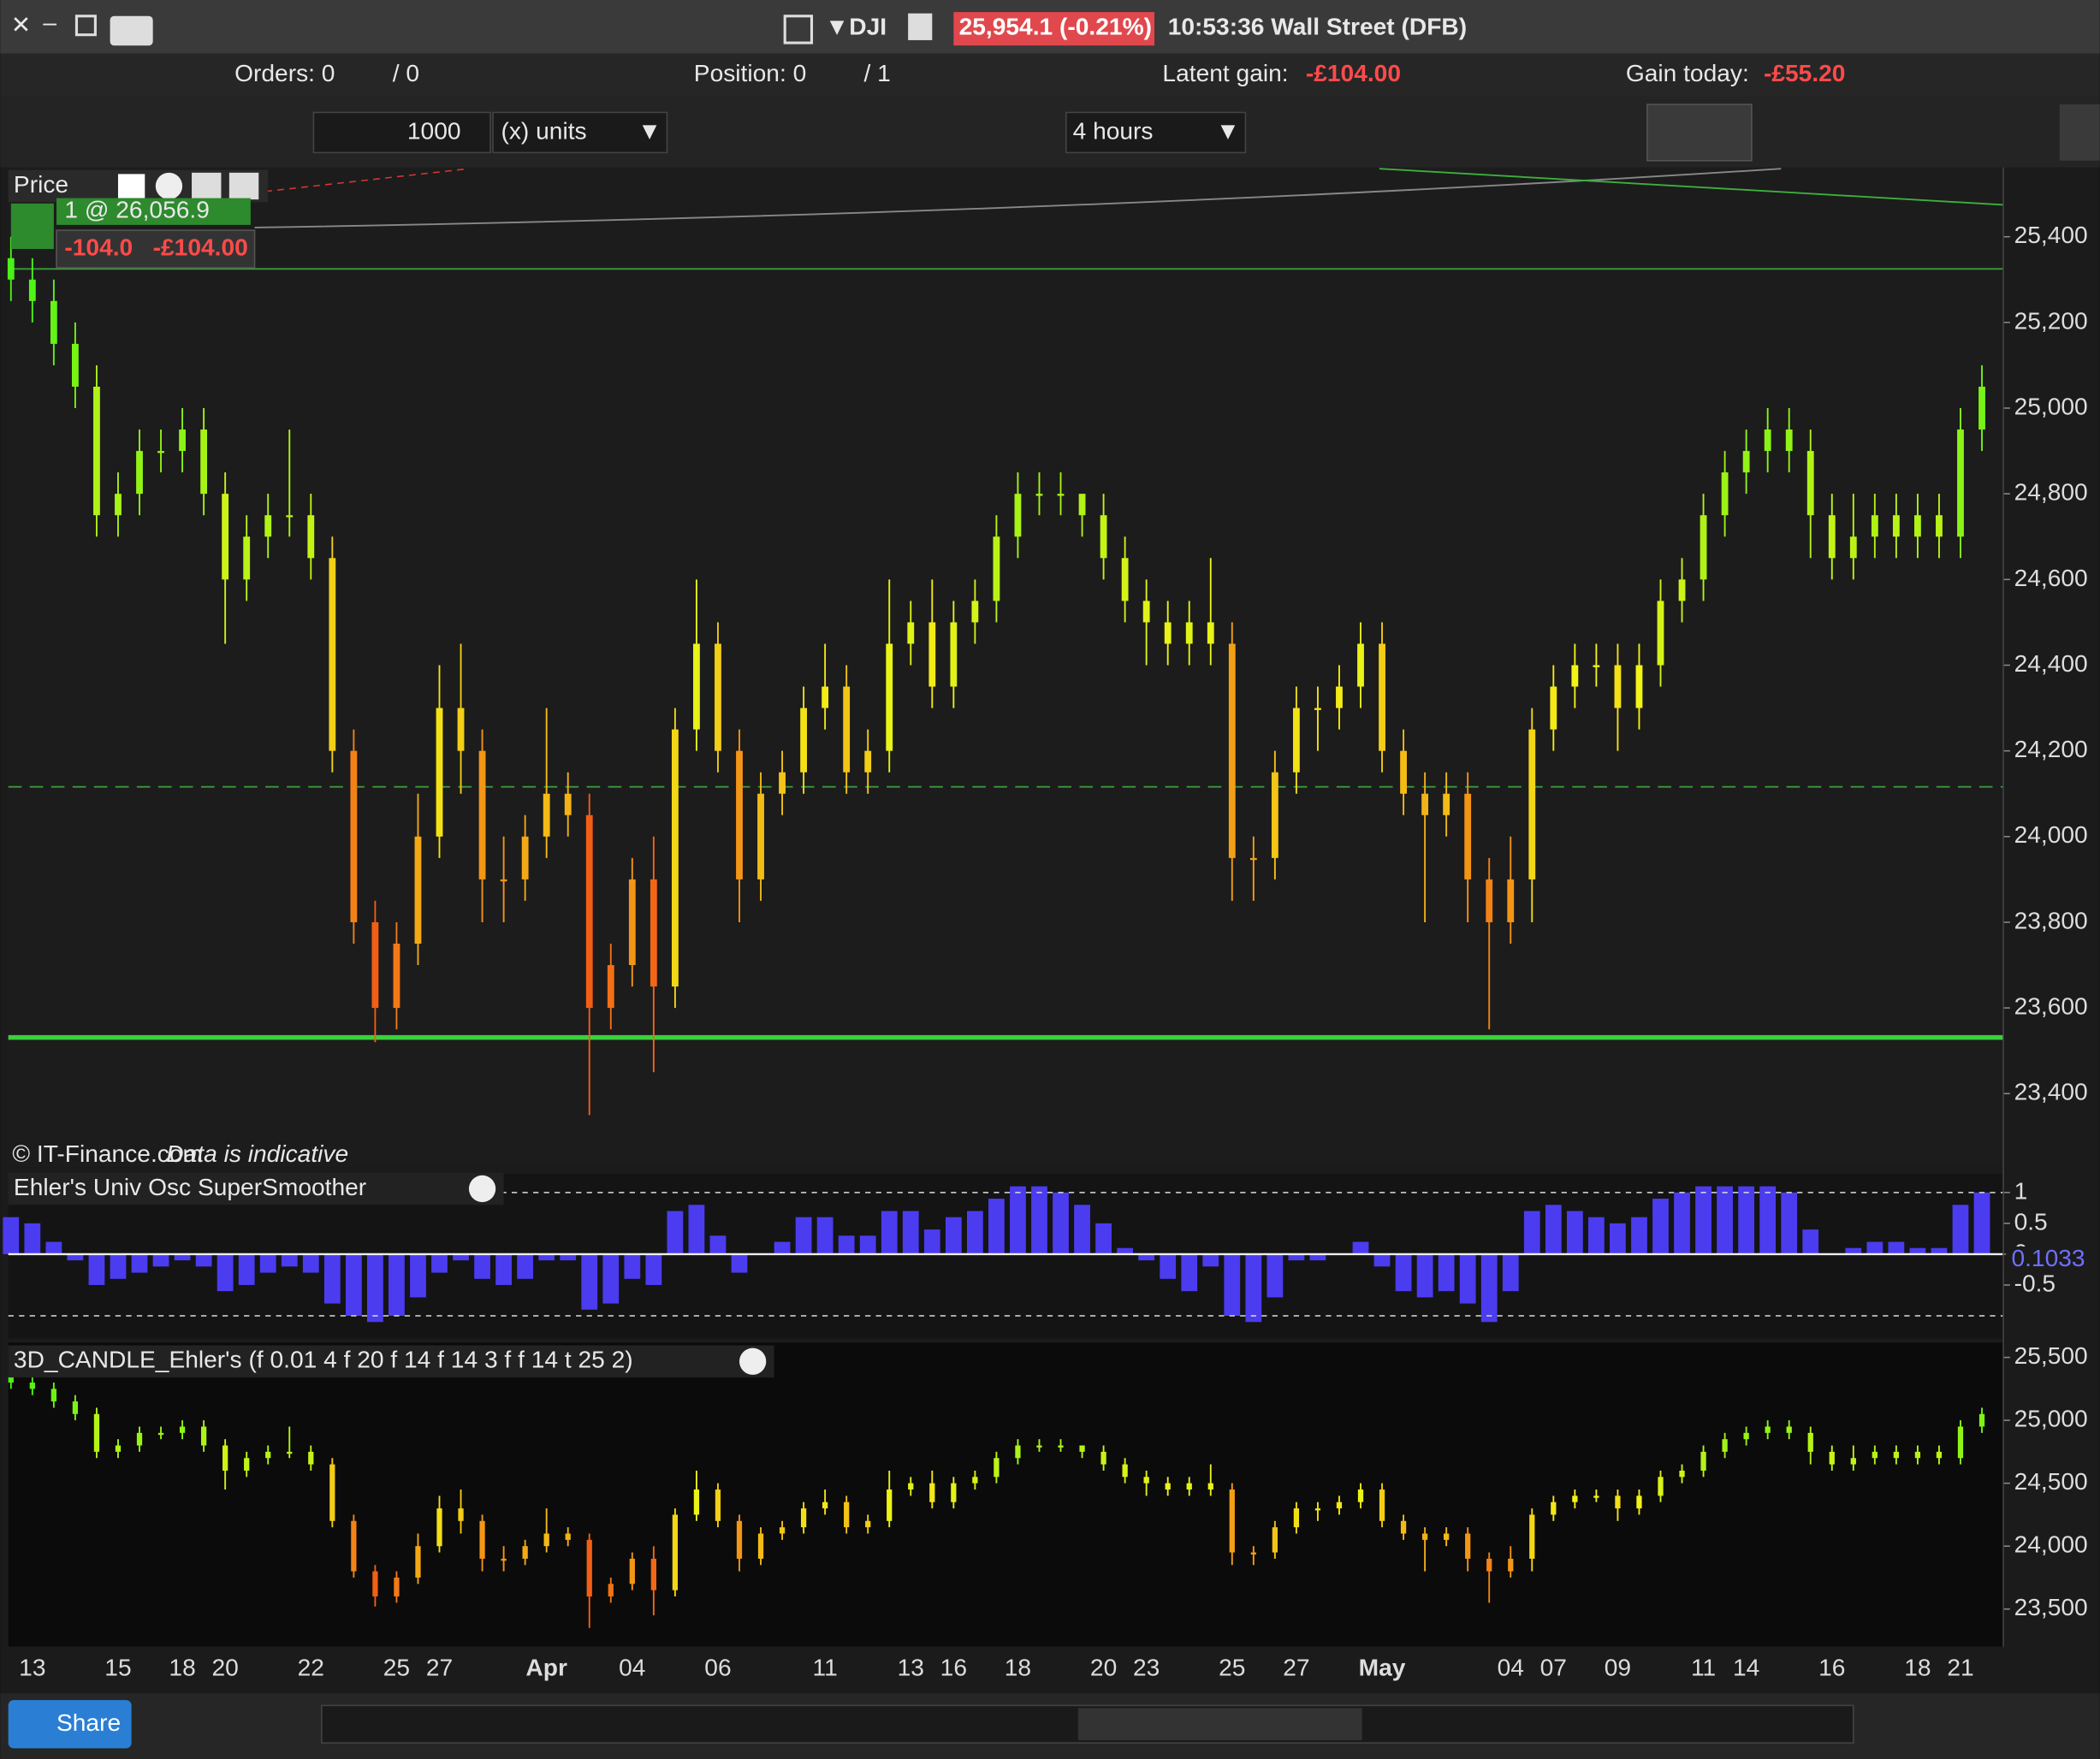 The height and width of the screenshot is (1759, 2100). What do you see at coordinates (32, 226) in the screenshot?
I see `order-gear` at bounding box center [32, 226].